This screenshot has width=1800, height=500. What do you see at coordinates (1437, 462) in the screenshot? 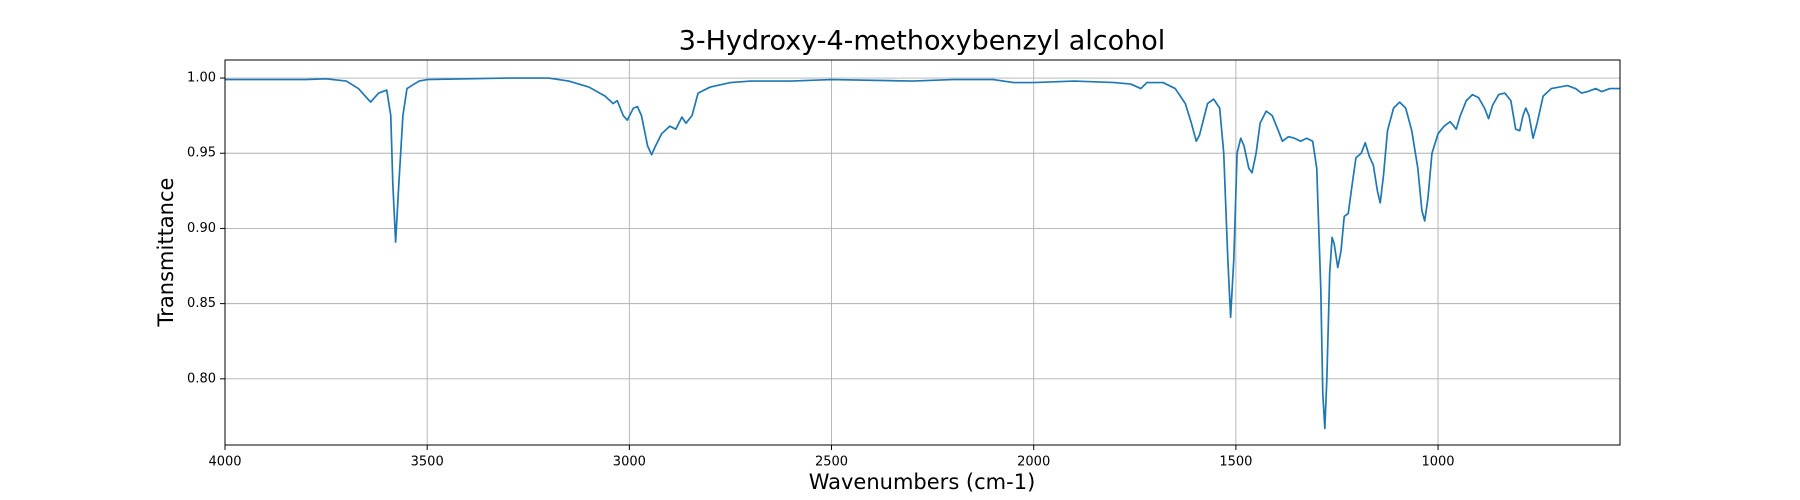
I see `x-tick-label: 1000` at bounding box center [1437, 462].